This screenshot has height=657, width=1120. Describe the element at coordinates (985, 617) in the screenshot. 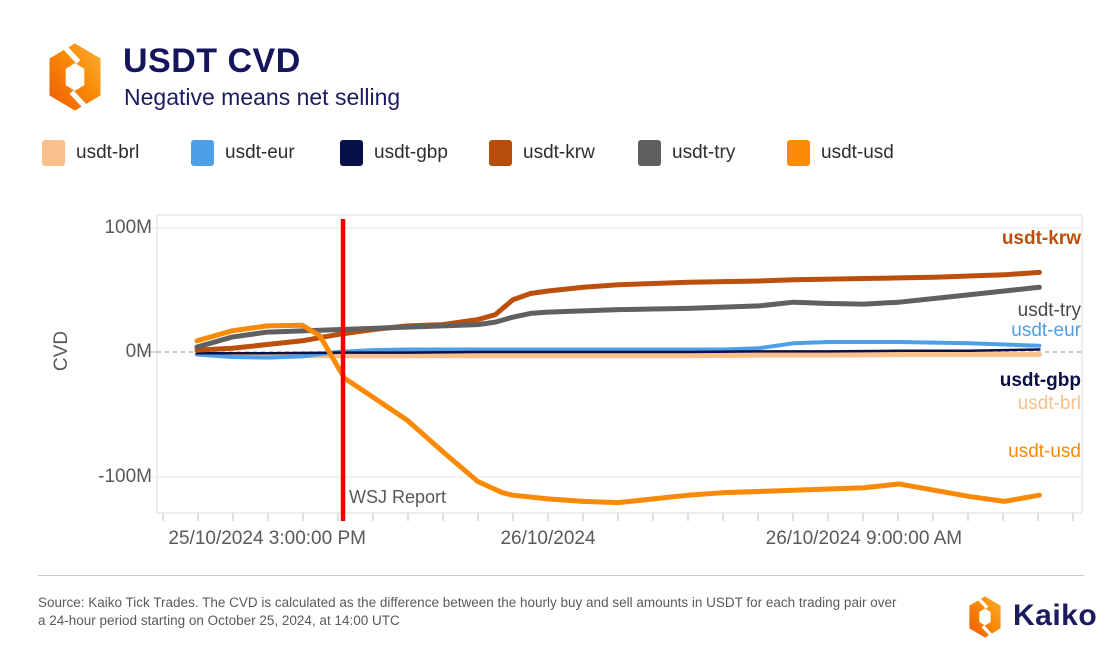

I see `kaiko-footer-icon` at that location.